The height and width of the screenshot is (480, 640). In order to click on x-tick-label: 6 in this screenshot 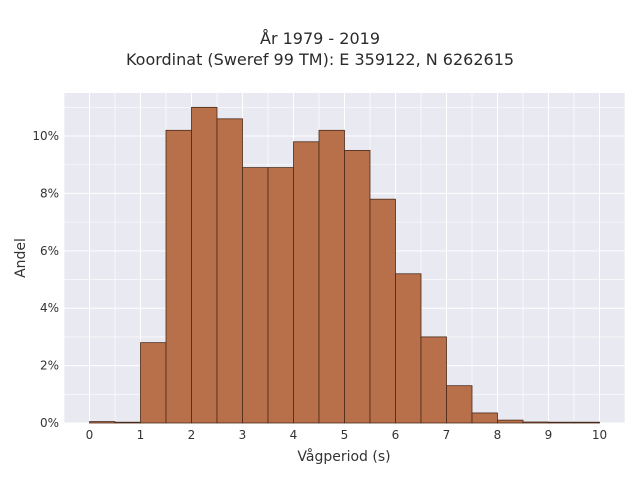, I will do `click(396, 435)`.